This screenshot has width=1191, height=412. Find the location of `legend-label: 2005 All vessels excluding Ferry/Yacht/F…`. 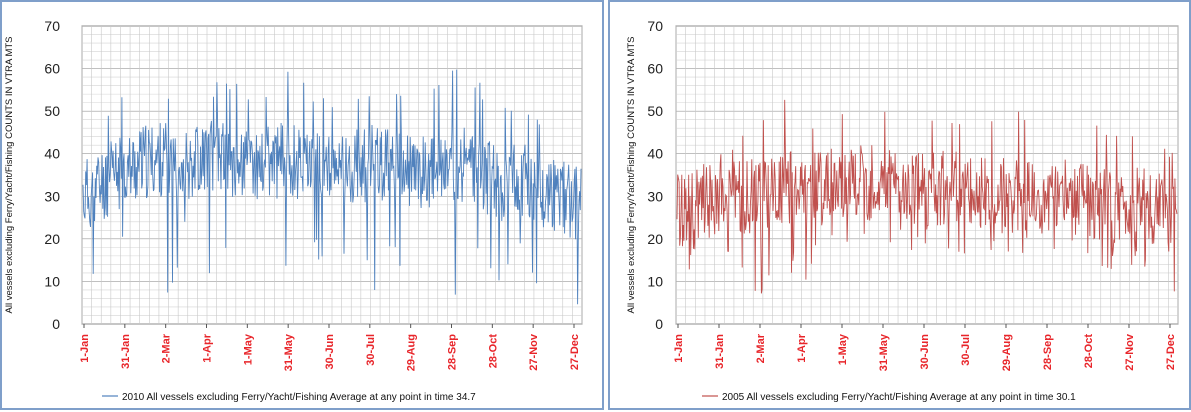

legend-label: 2005 All vessels excluding Ferry/Yacht/F… is located at coordinates (899, 397).